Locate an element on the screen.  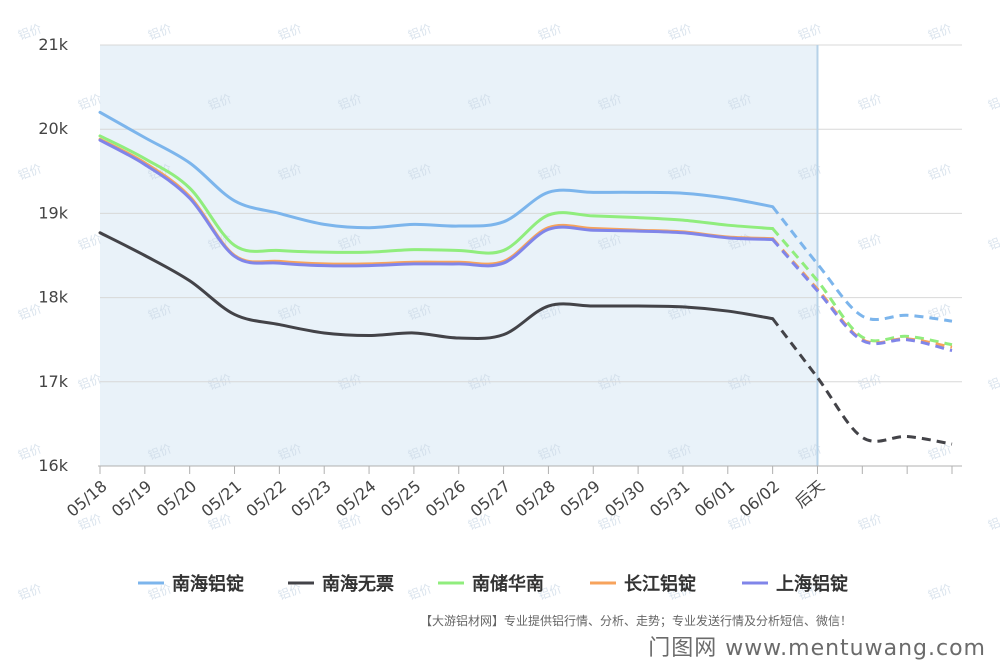
x-tick-label: 05/29 is located at coordinates (580, 499).